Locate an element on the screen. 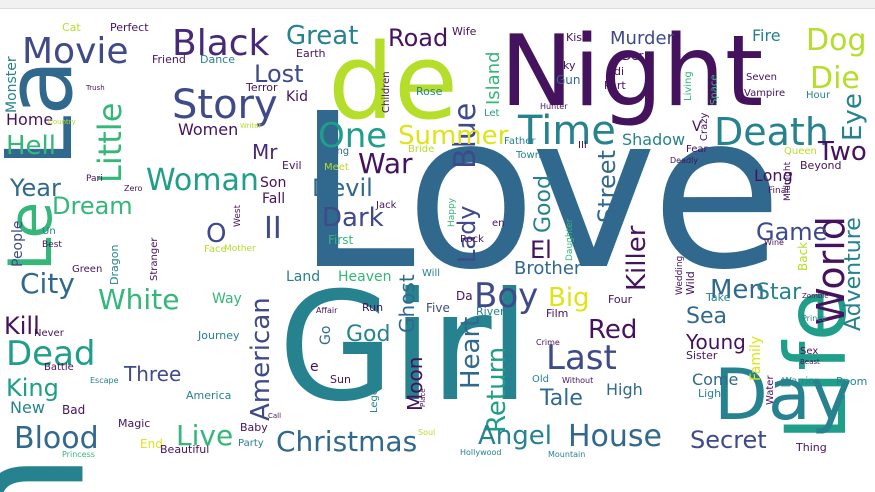  cloud-word-film: Film is located at coordinates (557, 313).